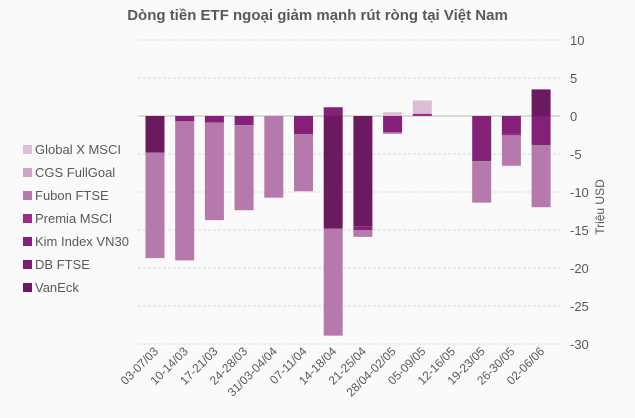 The width and height of the screenshot is (635, 418). What do you see at coordinates (579, 268) in the screenshot?
I see `y-tick-label: -20` at bounding box center [579, 268].